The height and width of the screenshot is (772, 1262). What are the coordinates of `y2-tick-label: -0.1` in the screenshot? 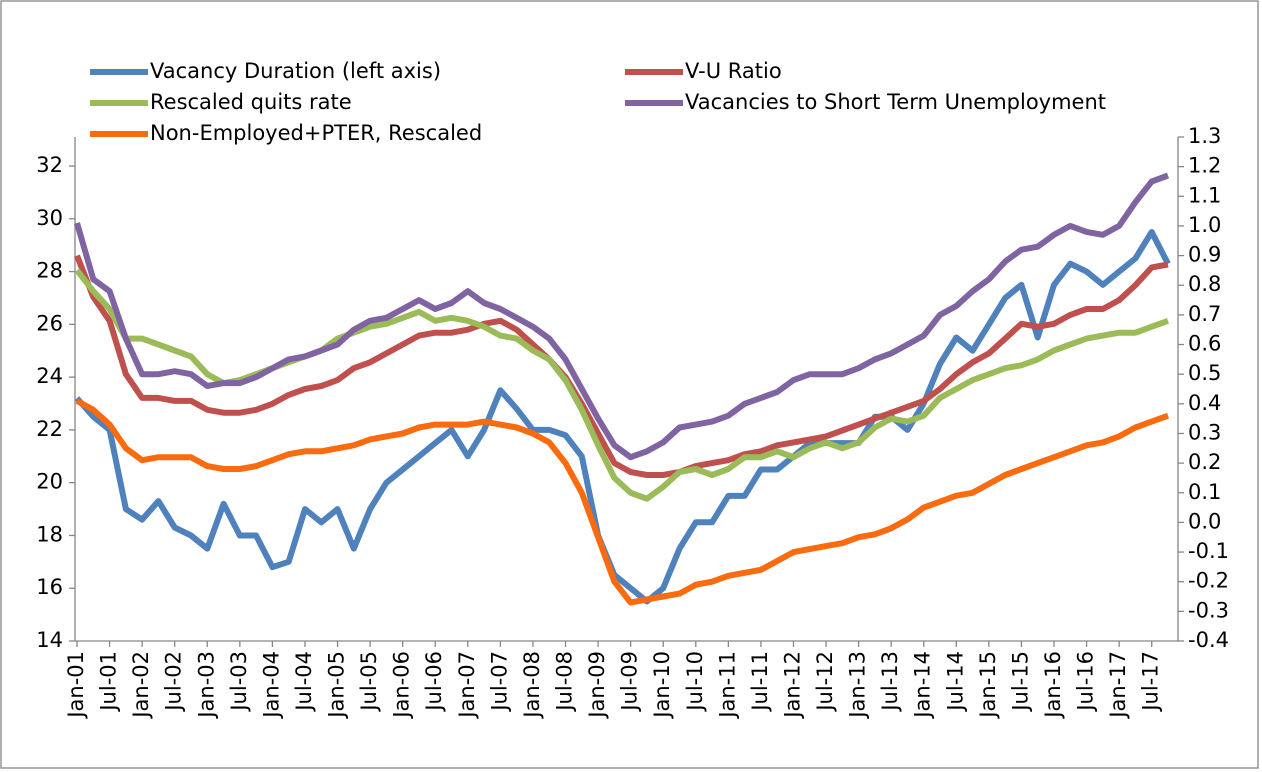 It's located at (1208, 551).